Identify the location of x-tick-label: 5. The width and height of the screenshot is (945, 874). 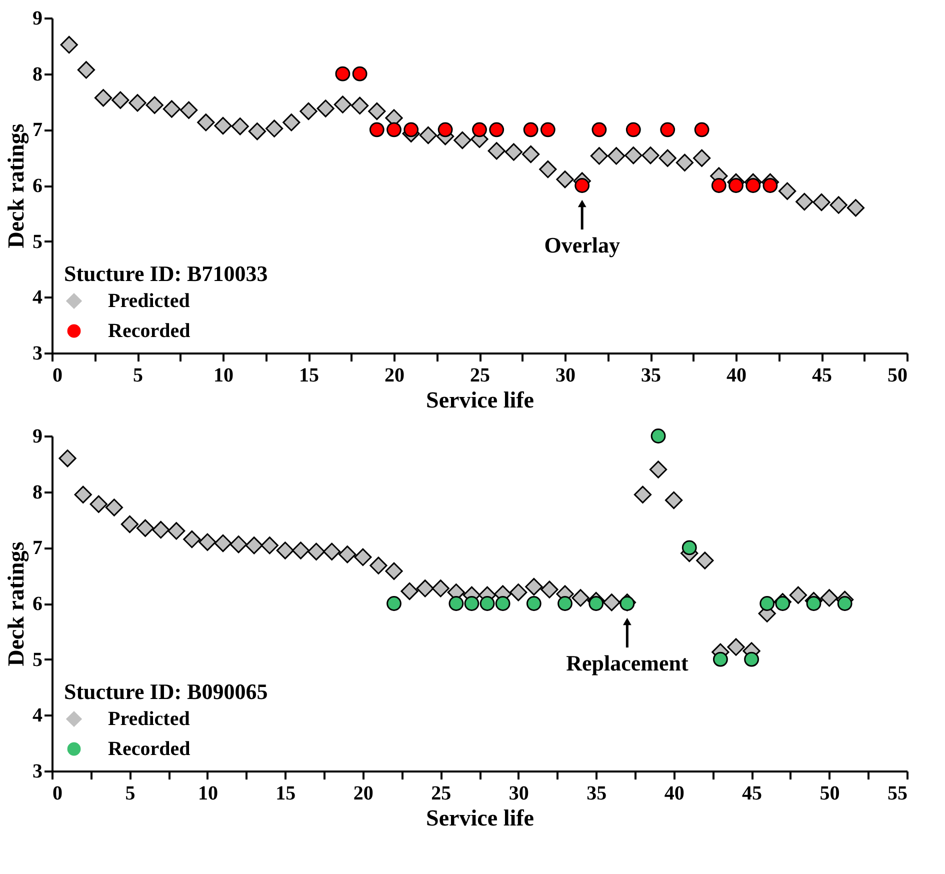
(130, 793).